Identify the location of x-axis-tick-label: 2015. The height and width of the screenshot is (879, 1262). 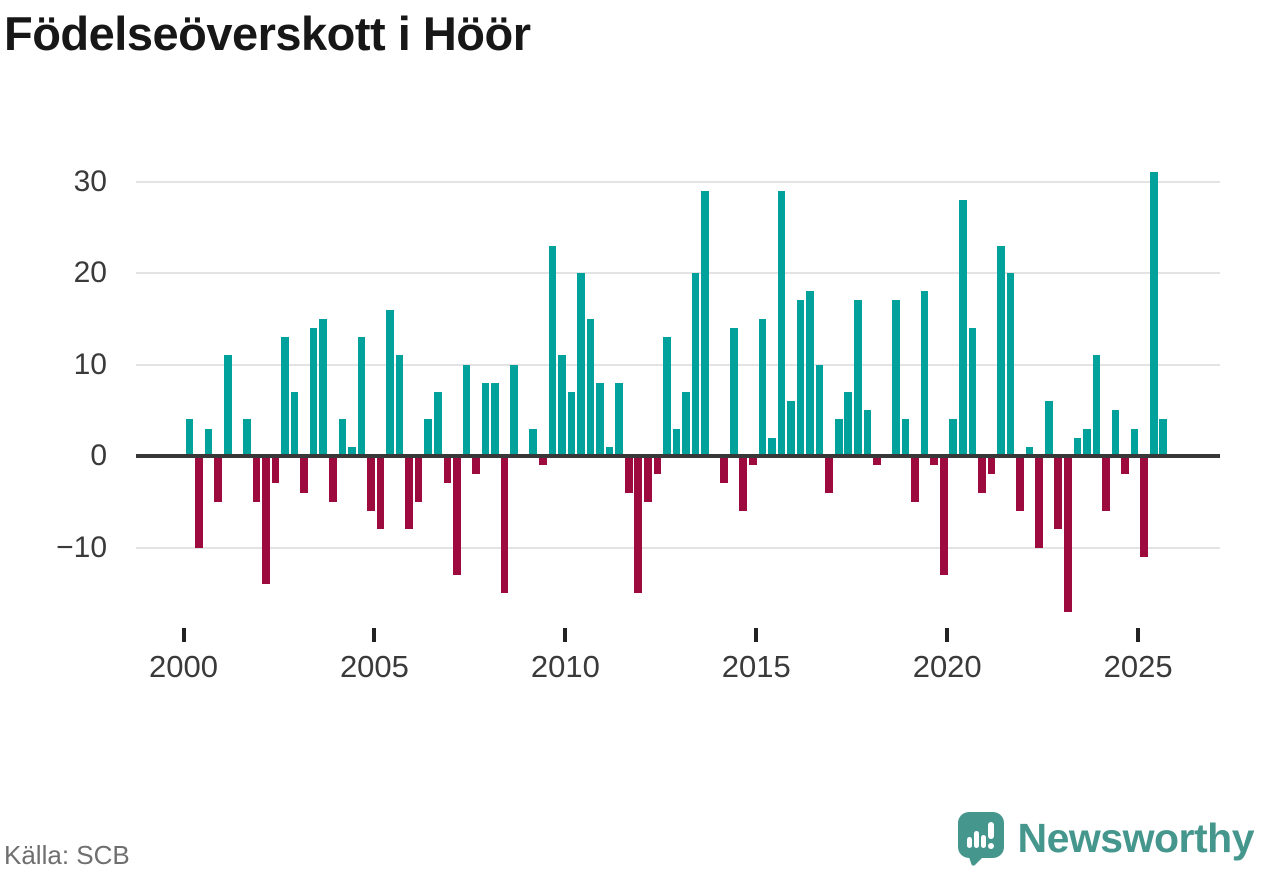
(756, 666).